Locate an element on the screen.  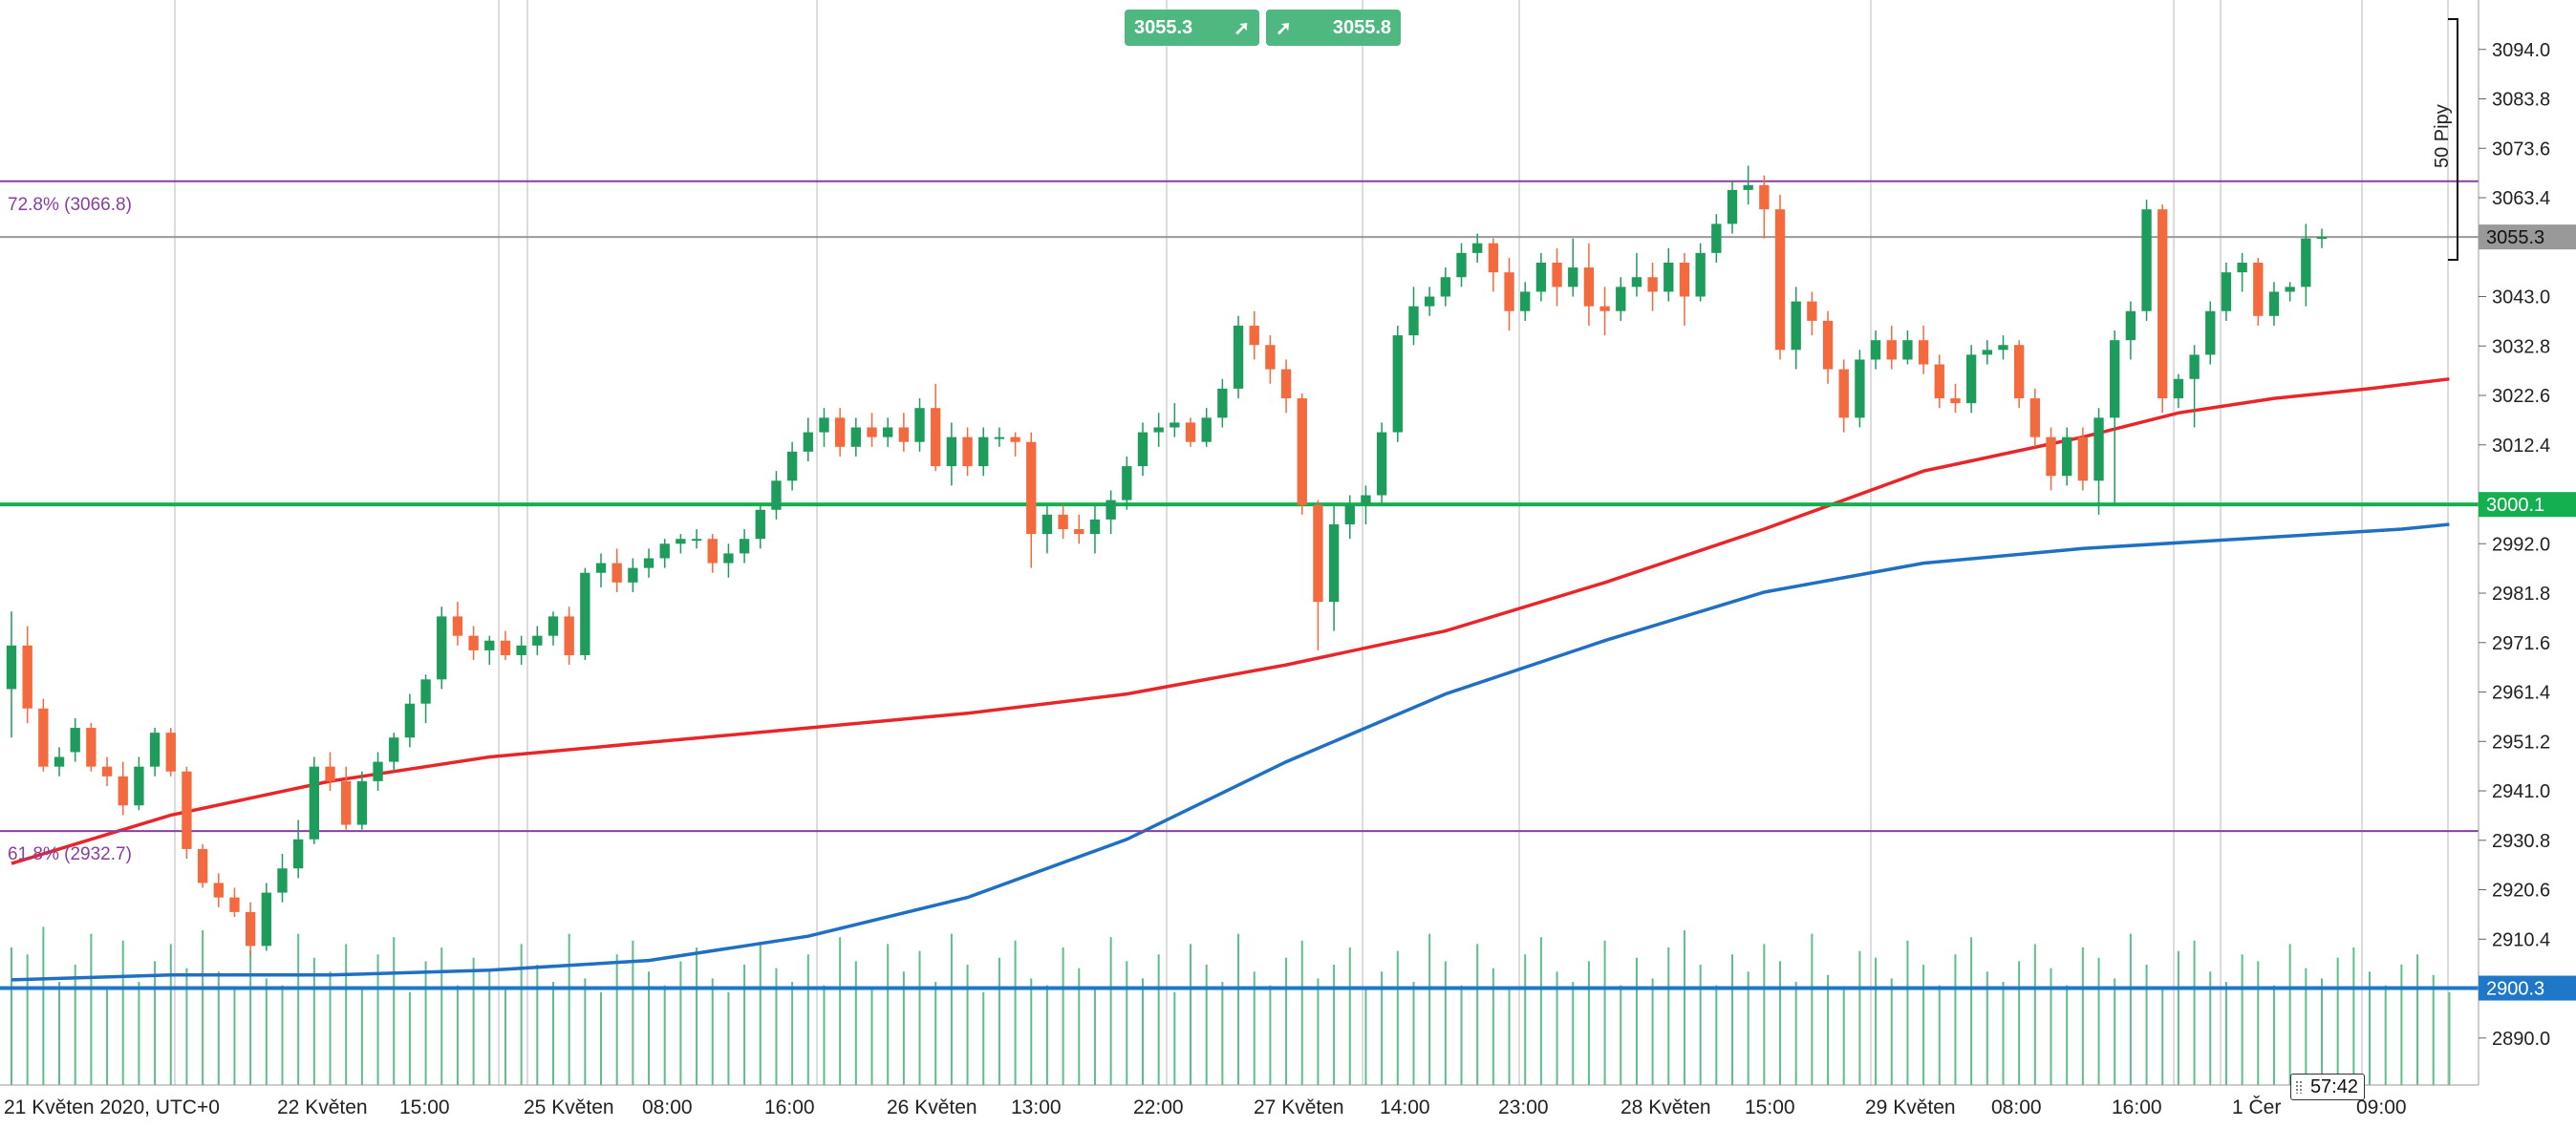
price-axis-highlight-label: 3055.3 is located at coordinates (2515, 237).